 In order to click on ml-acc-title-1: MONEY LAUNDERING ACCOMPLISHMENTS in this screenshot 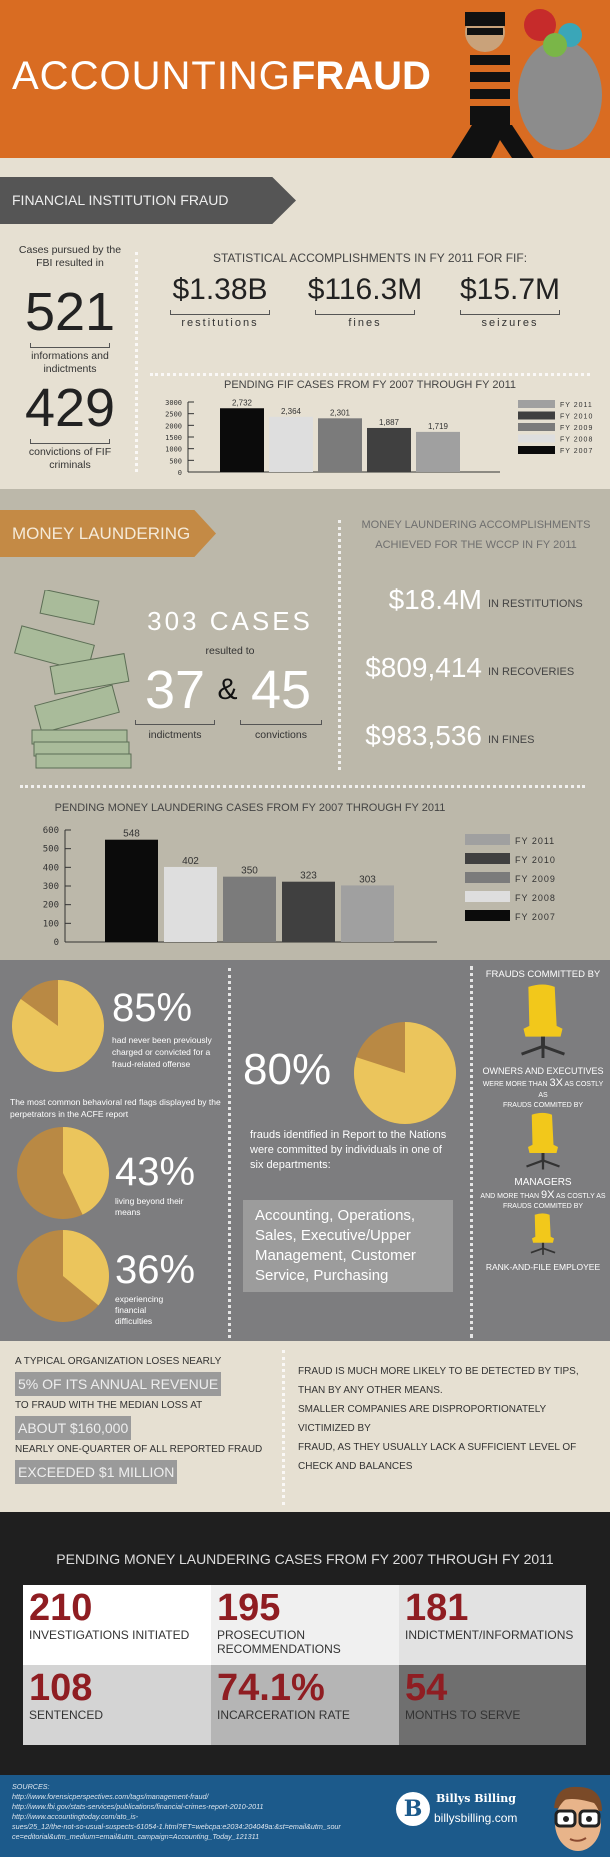, I will do `click(476, 525)`.